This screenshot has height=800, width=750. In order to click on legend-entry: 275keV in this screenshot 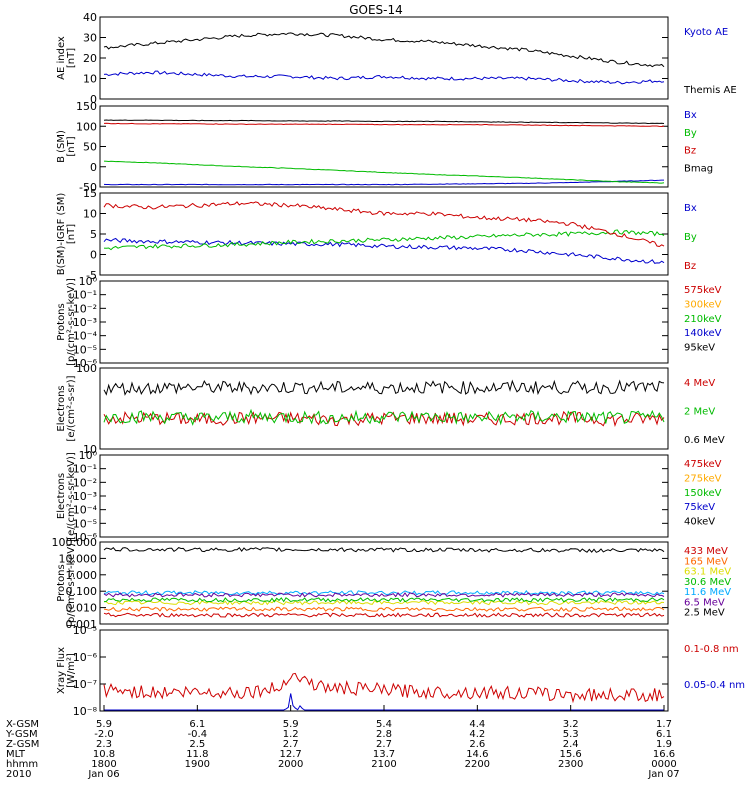, I will do `click(703, 478)`.